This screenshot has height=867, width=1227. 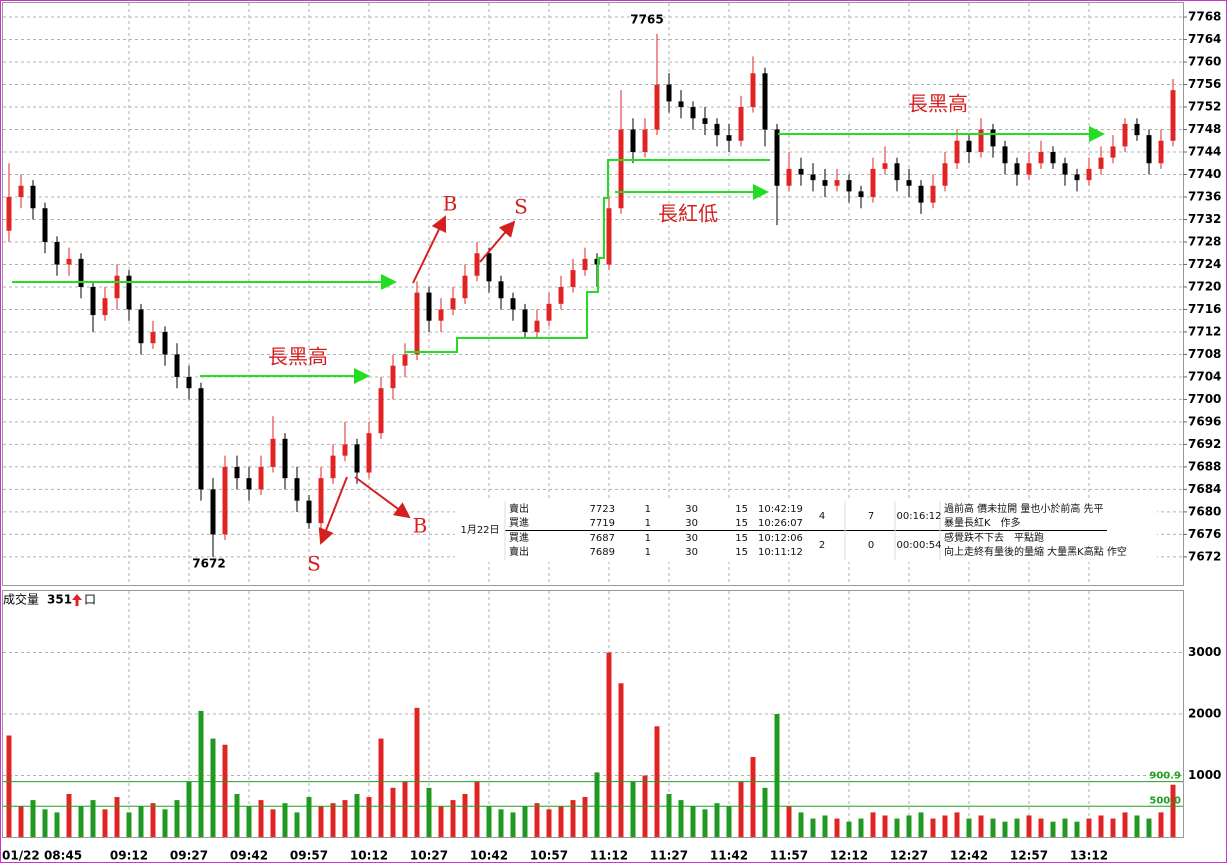 I want to click on y-tick-label: 7740, so click(x=1204, y=174).